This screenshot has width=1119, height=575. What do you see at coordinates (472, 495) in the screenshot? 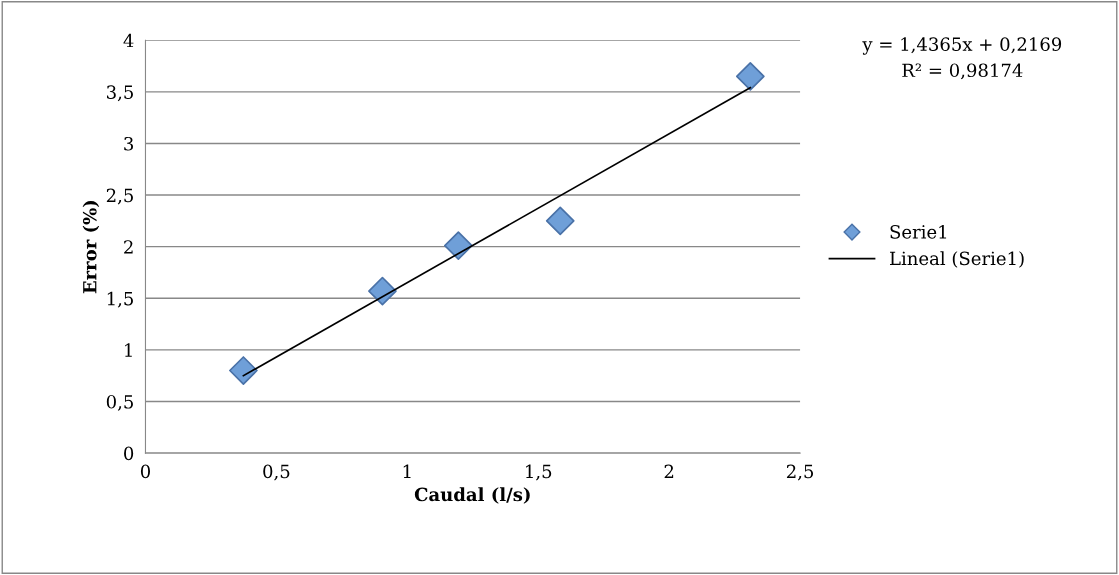
I see `x-axis-title: Caudal (l/s)` at bounding box center [472, 495].